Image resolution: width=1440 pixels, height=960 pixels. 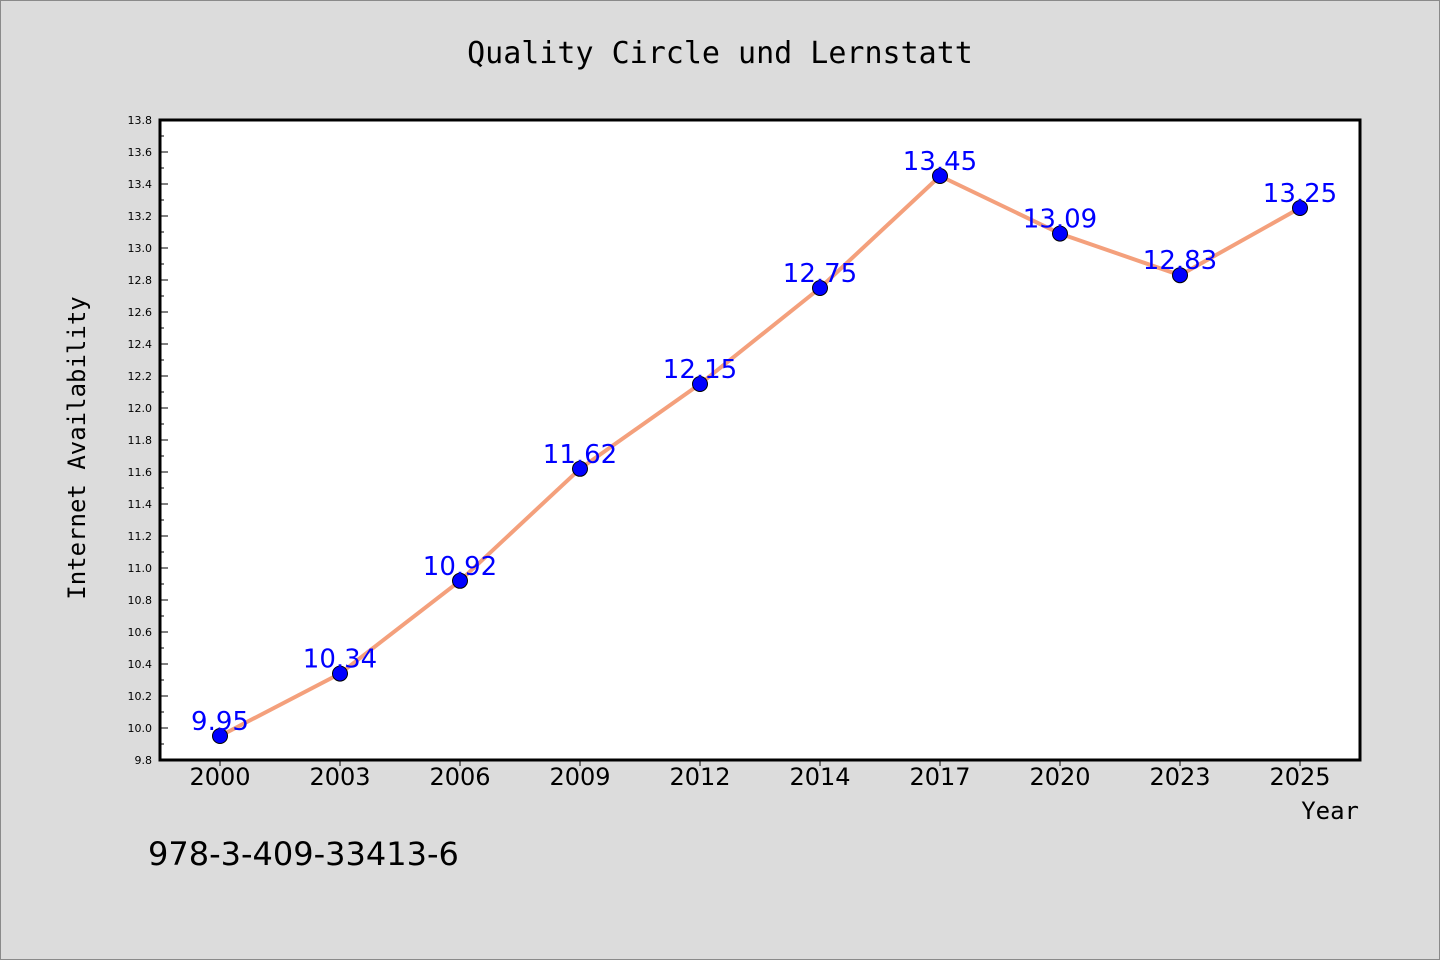 What do you see at coordinates (140, 248) in the screenshot?
I see `y-tick-label: 13.0` at bounding box center [140, 248].